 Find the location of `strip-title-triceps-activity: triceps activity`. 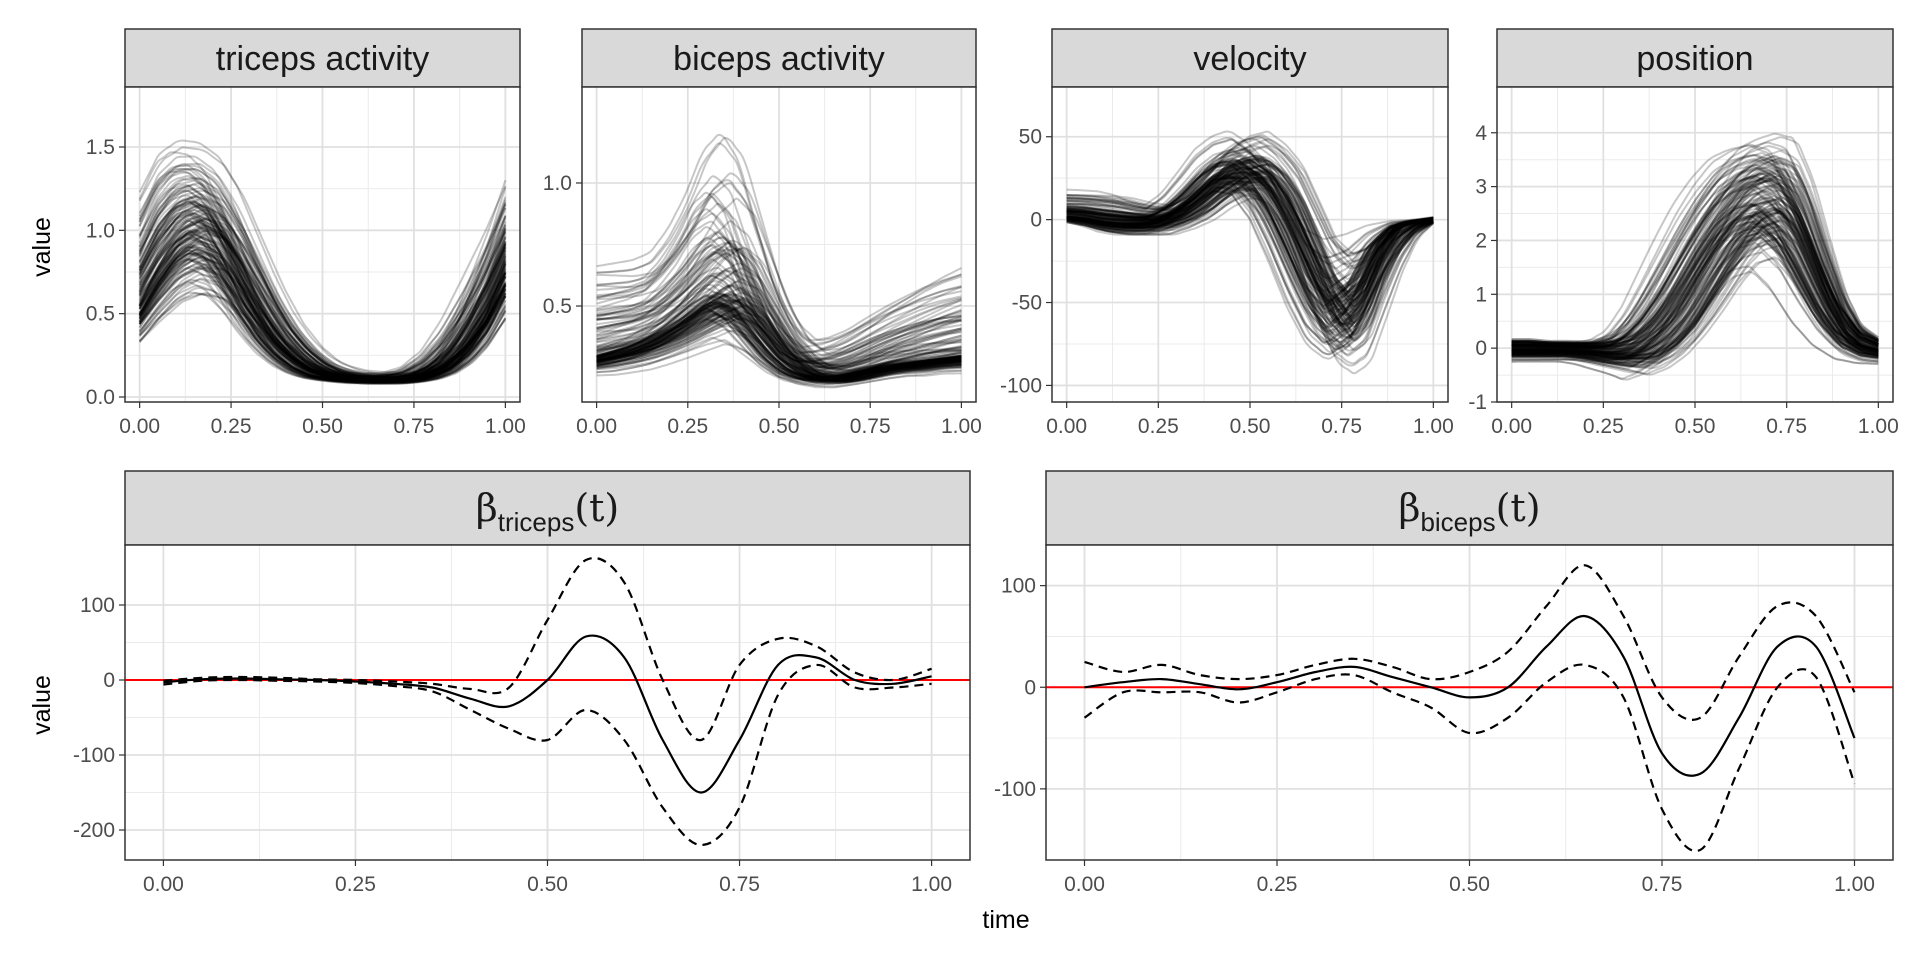

strip-title-triceps-activity: triceps activity is located at coordinates (323, 59).